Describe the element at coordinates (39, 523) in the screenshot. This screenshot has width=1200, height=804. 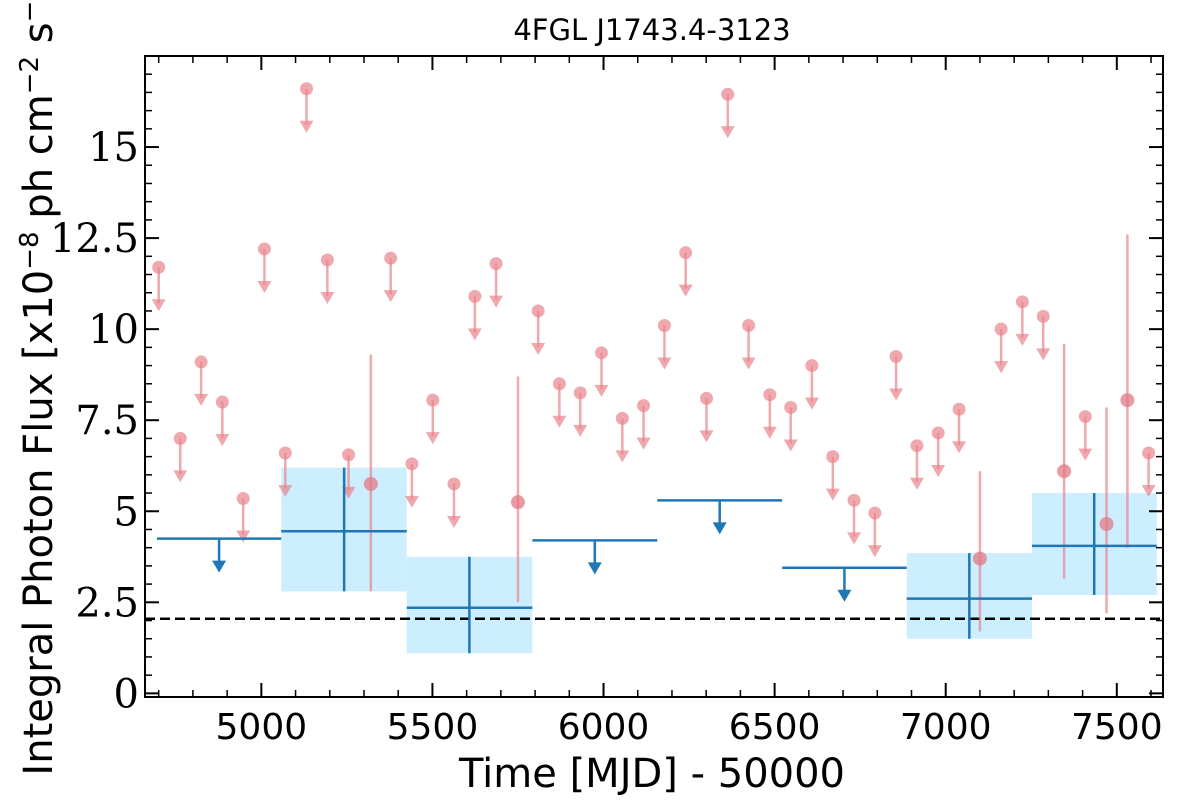
I see `y-axis-label-part: Integral Photon Flux [x10` at that location.